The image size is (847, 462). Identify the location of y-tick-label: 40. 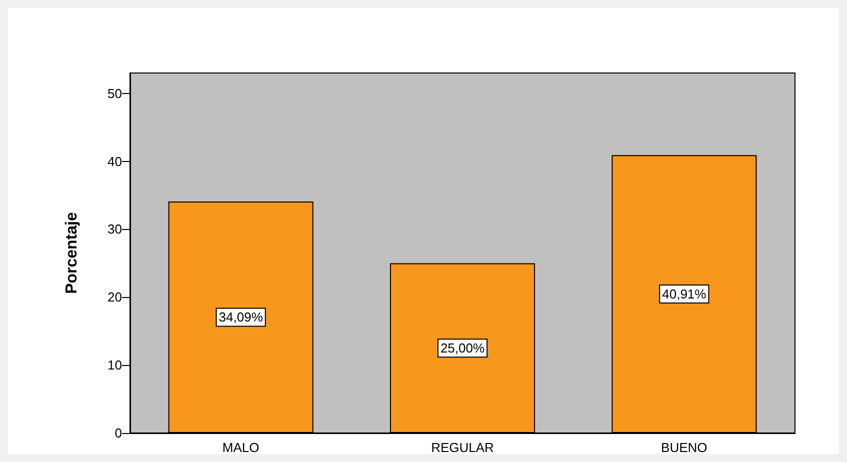
(115, 161).